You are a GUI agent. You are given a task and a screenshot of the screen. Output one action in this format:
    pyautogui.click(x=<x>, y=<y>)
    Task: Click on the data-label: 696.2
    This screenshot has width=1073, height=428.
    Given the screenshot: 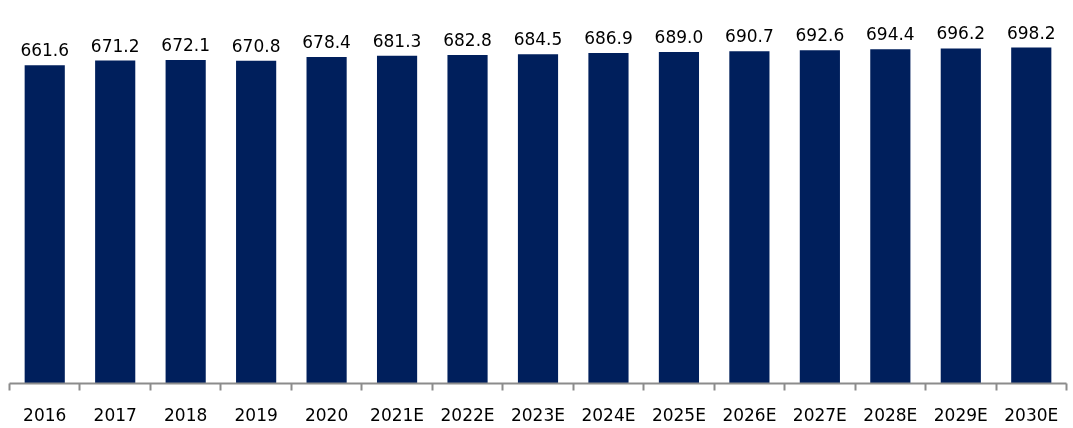 What is the action you would take?
    pyautogui.click(x=961, y=33)
    